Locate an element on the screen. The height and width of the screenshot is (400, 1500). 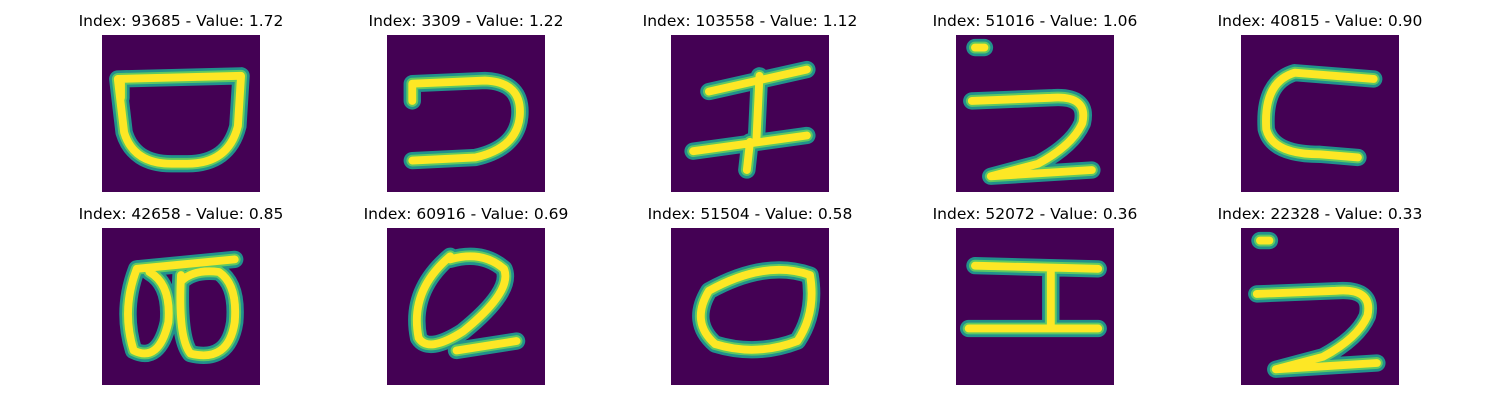
panel-title: Index: 51504 - Value: 0.58 is located at coordinates (750, 214).